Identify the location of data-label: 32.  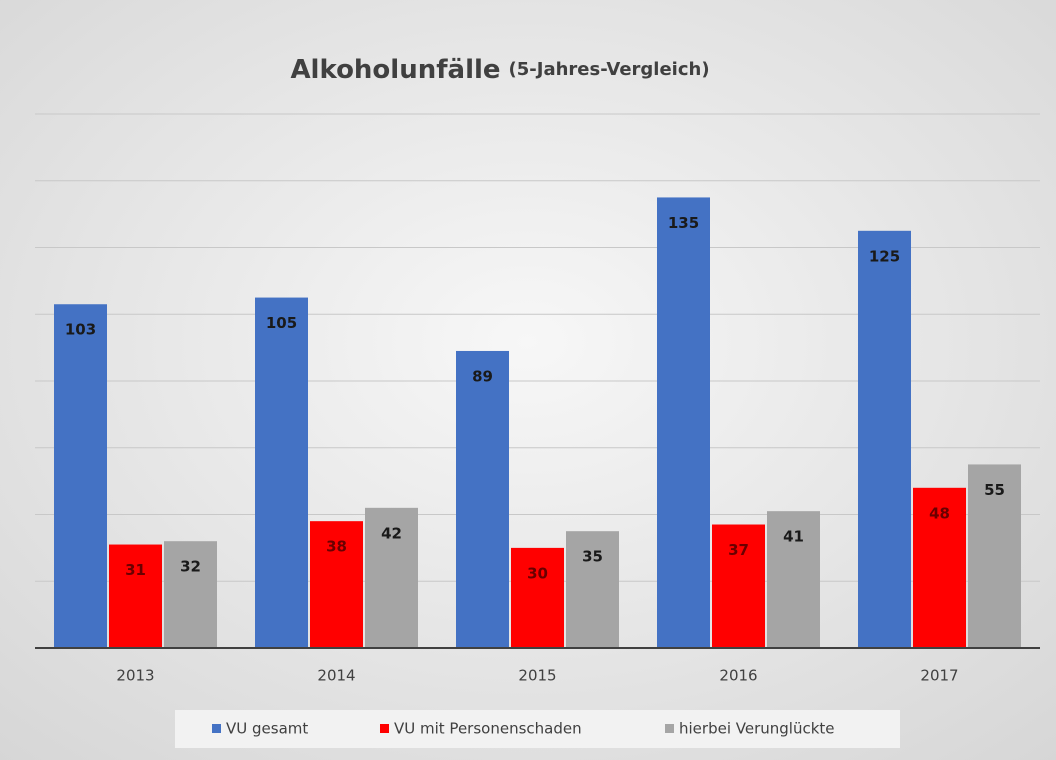
(190, 567).